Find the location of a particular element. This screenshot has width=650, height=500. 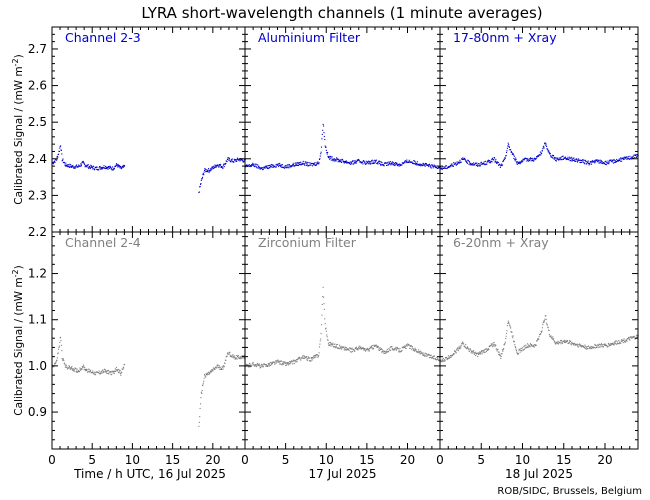

x-axis-label: 18 Jul 2025 is located at coordinates (539, 474).